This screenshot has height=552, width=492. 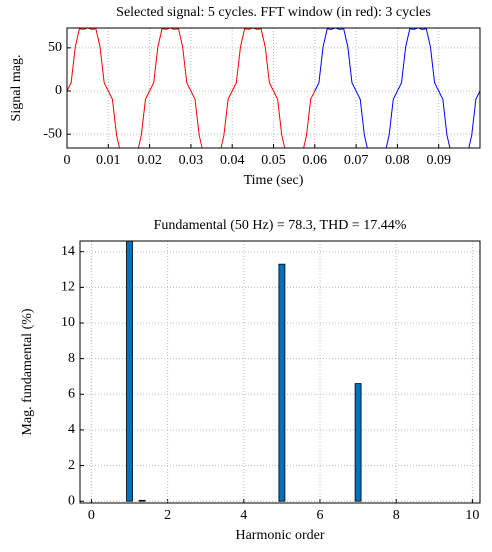 What do you see at coordinates (243, 515) in the screenshot?
I see `x-tick-label: 4` at bounding box center [243, 515].